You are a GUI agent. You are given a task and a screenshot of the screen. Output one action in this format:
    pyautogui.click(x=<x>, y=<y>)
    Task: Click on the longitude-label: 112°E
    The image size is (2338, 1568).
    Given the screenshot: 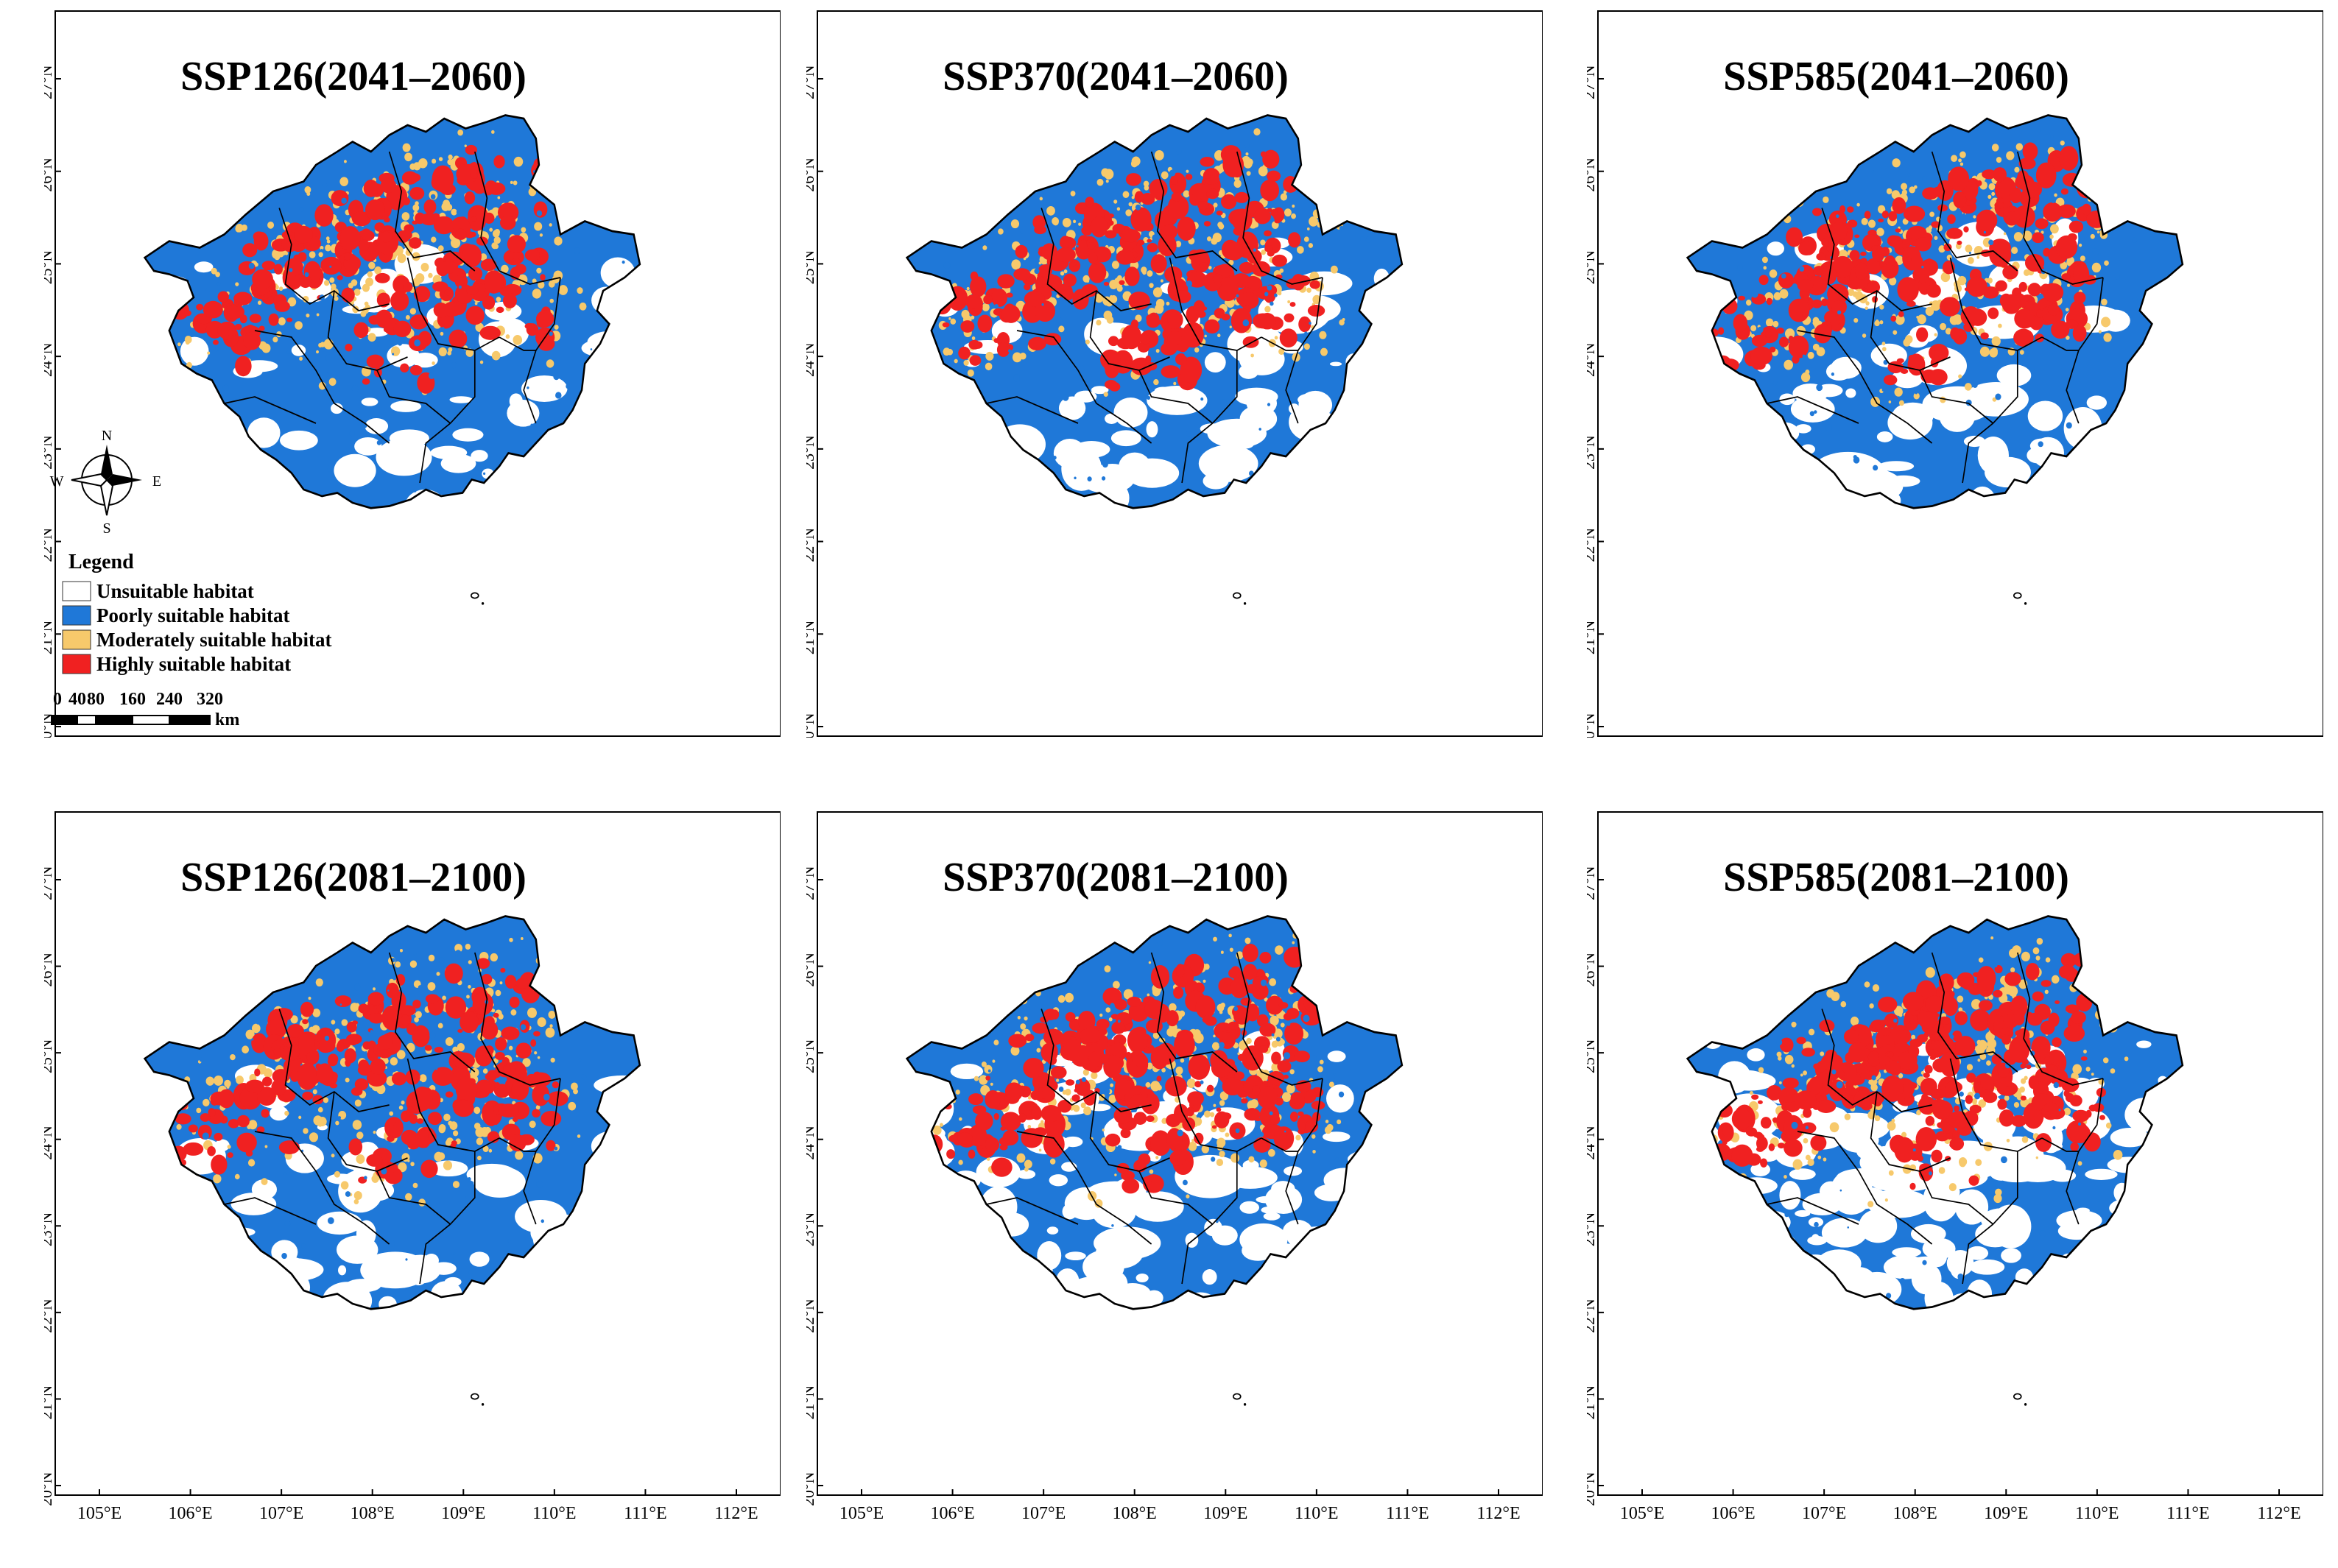 What is the action you would take?
    pyautogui.click(x=2278, y=1513)
    